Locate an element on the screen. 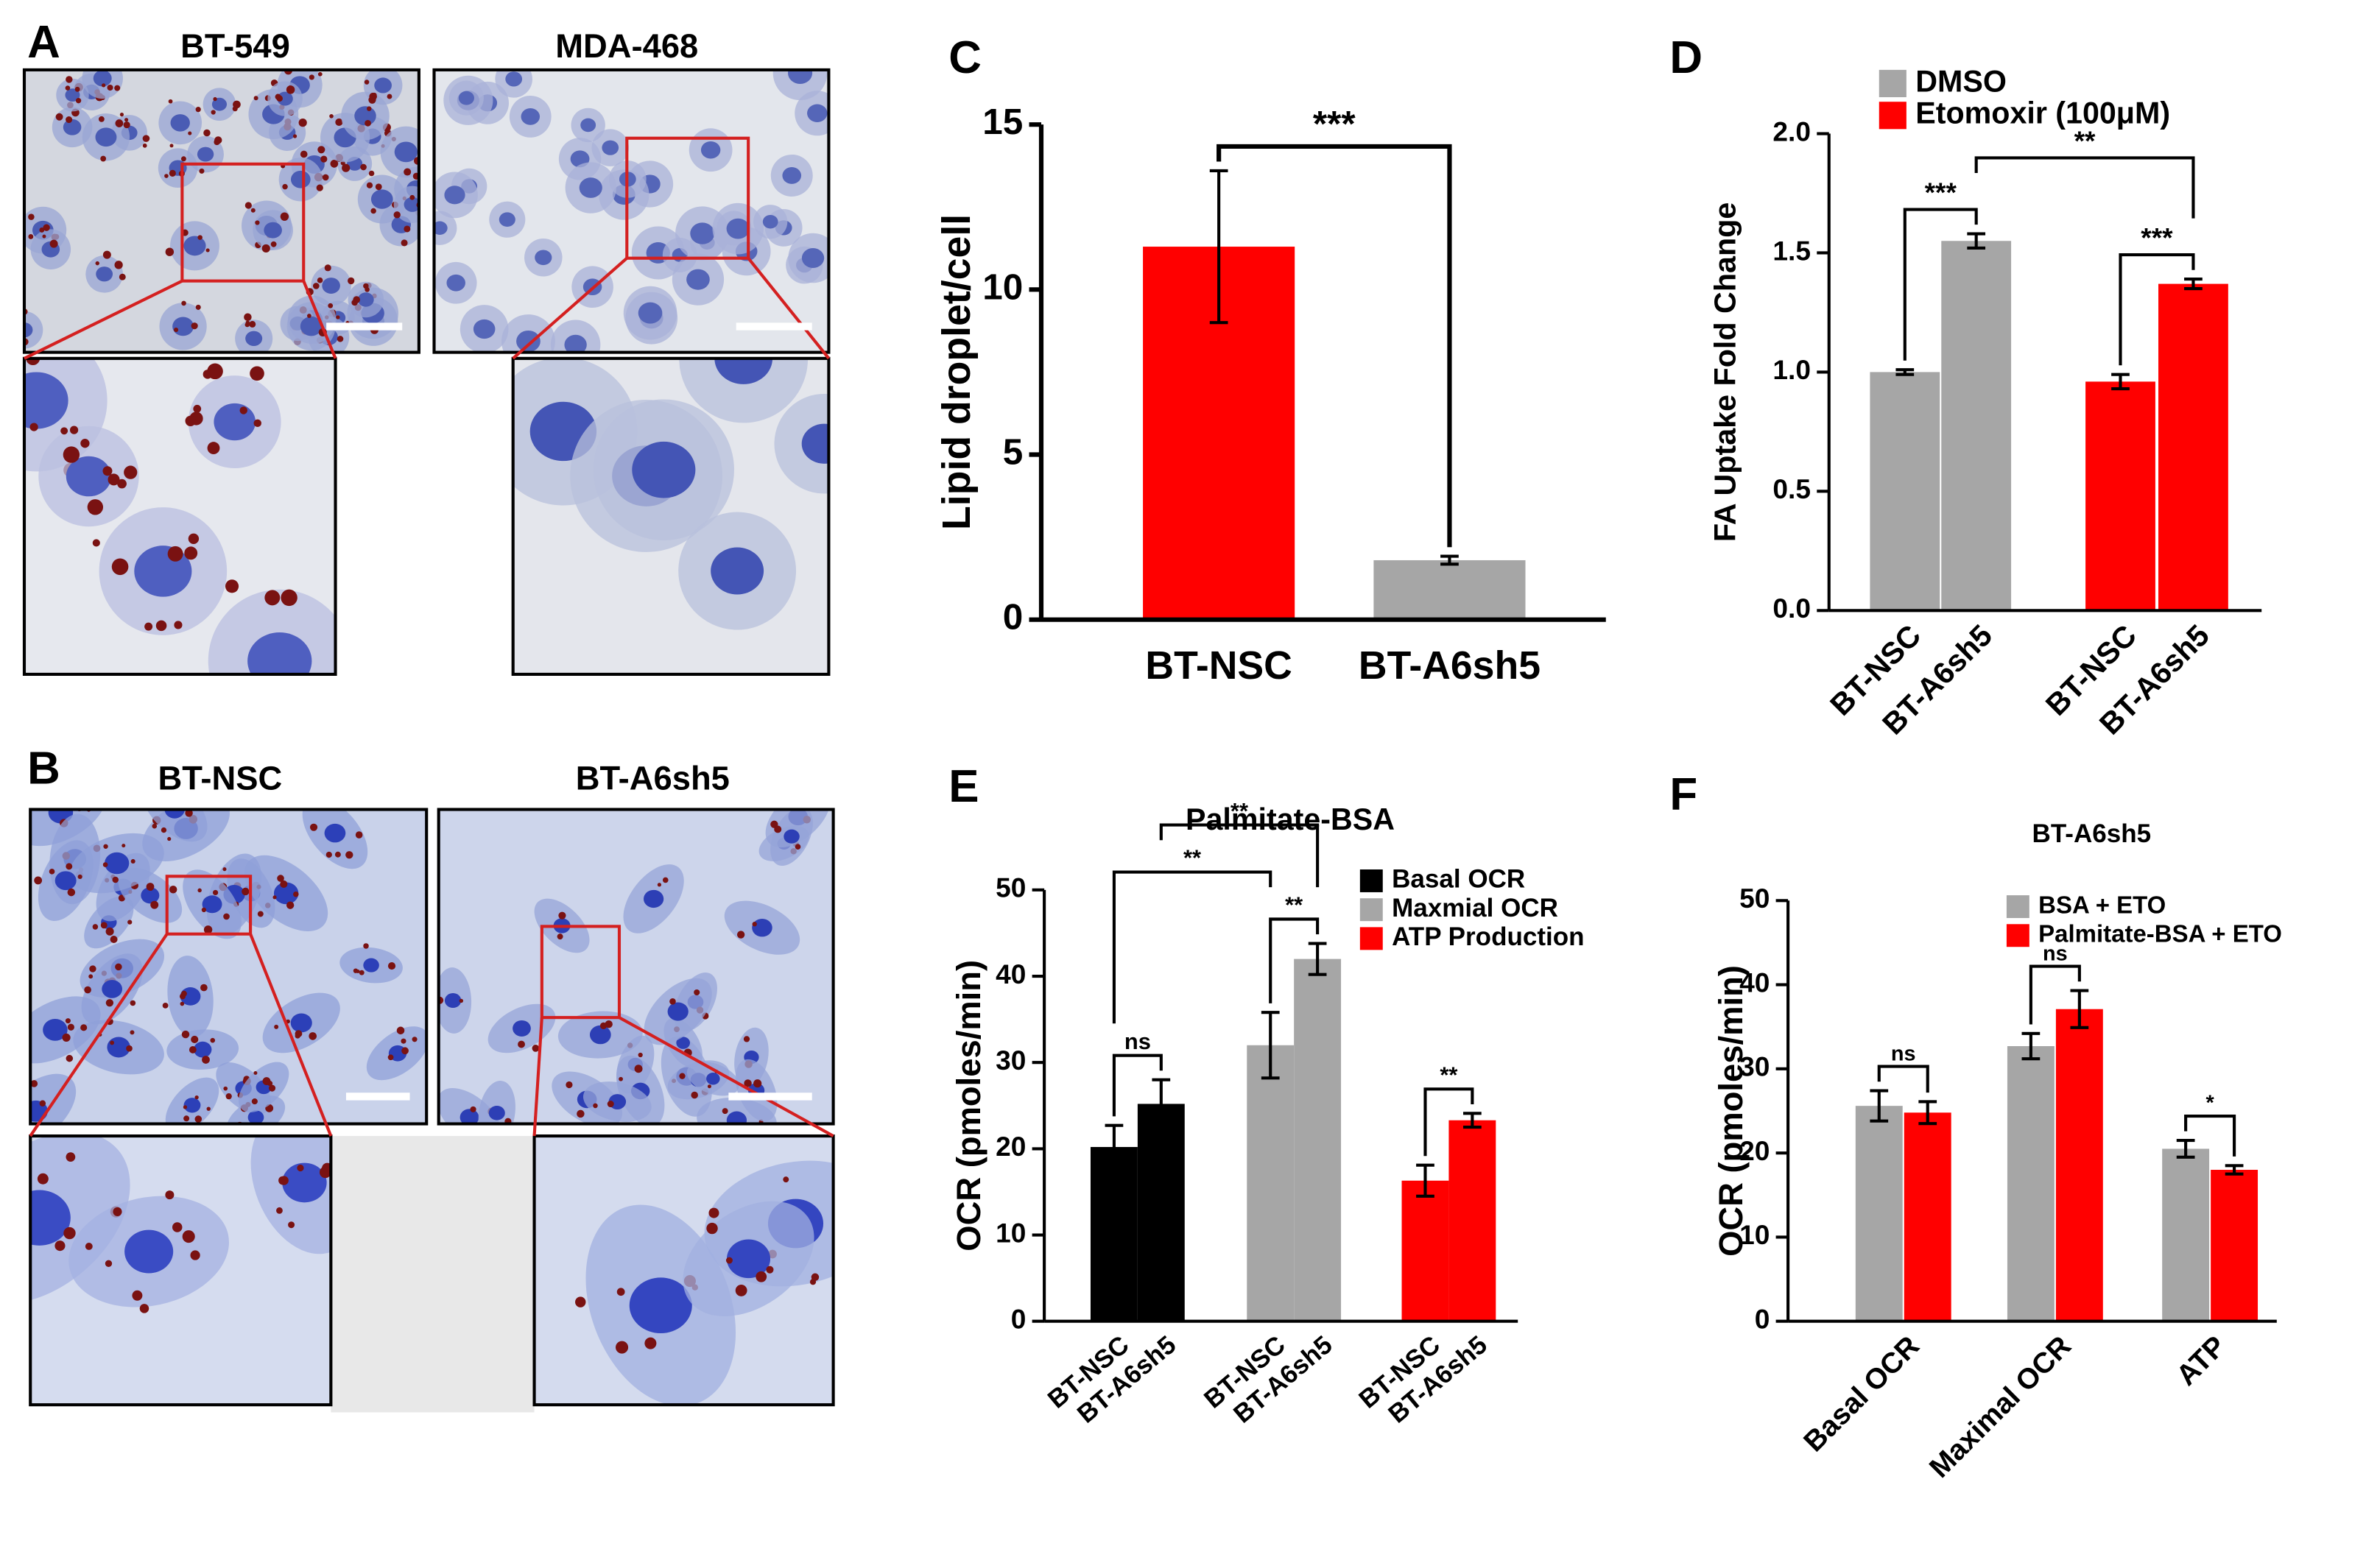 The height and width of the screenshot is (1546, 2380). significance-label: *** is located at coordinates (2157, 237).